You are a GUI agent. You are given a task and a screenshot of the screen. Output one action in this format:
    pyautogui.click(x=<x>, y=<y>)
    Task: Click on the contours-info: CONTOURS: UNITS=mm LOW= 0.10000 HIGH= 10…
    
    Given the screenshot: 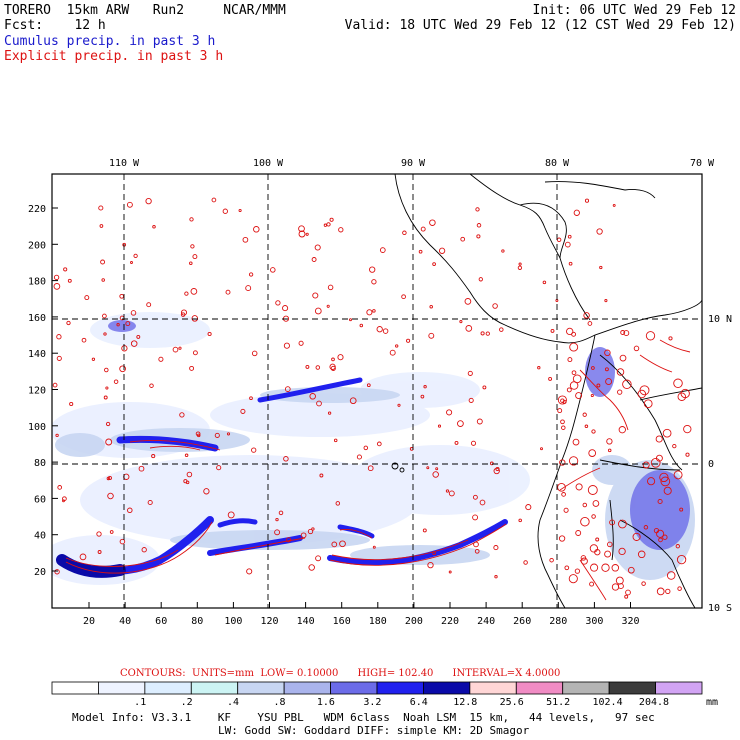 What is the action you would take?
    pyautogui.click(x=340, y=673)
    